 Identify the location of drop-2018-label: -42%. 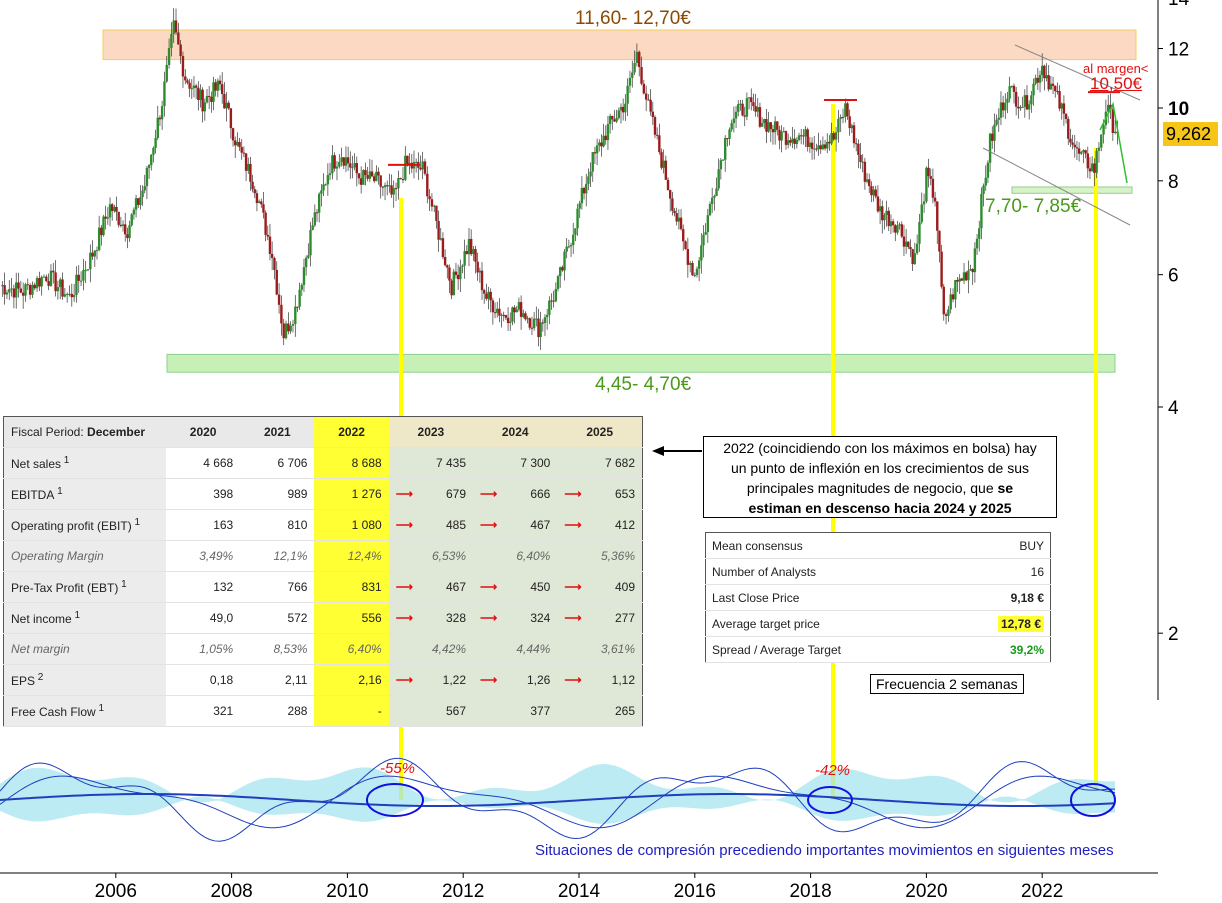
(833, 770).